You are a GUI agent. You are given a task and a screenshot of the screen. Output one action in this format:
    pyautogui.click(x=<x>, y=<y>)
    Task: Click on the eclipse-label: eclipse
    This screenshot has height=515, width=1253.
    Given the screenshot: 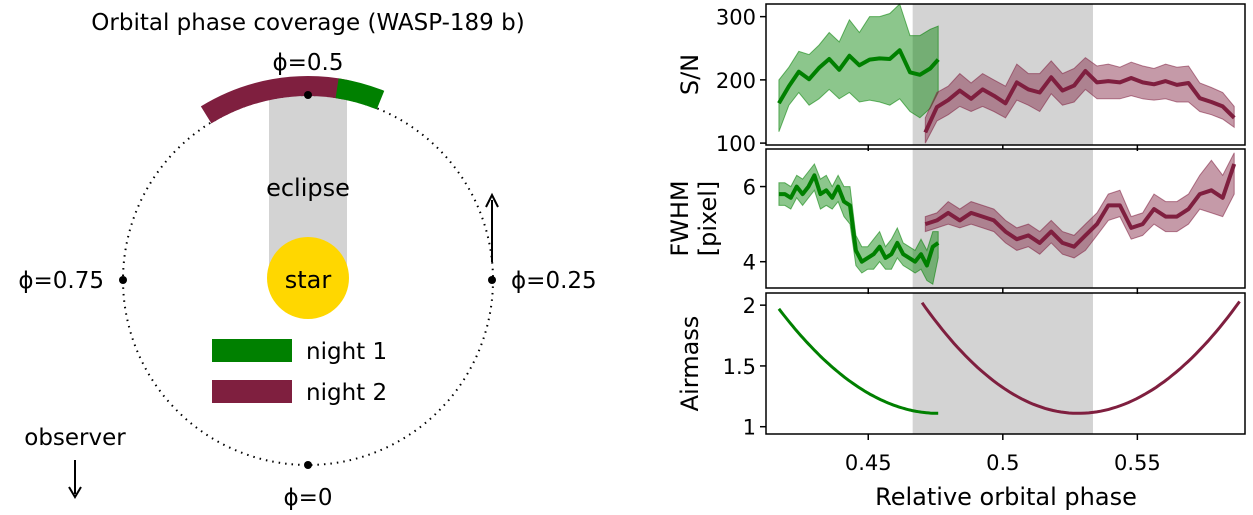 What is the action you would take?
    pyautogui.click(x=308, y=188)
    